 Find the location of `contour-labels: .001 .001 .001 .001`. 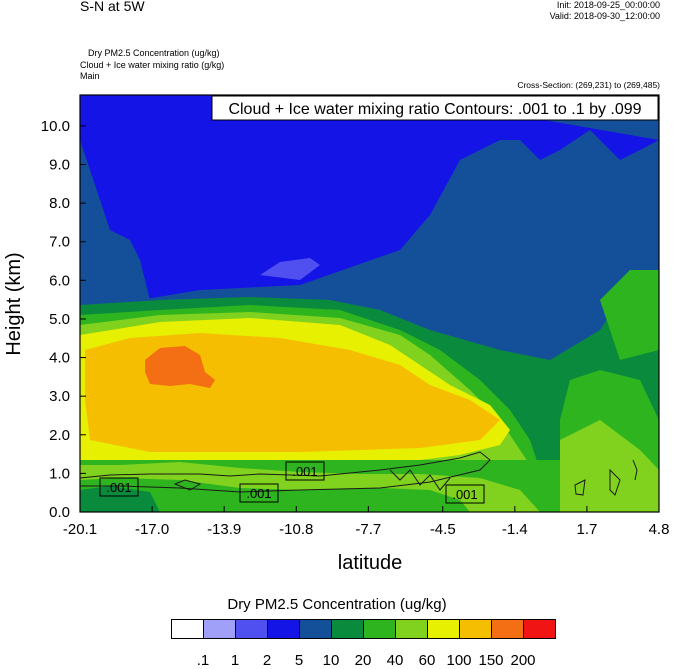

contour-labels: .001 .001 .001 .001 is located at coordinates (292, 482).